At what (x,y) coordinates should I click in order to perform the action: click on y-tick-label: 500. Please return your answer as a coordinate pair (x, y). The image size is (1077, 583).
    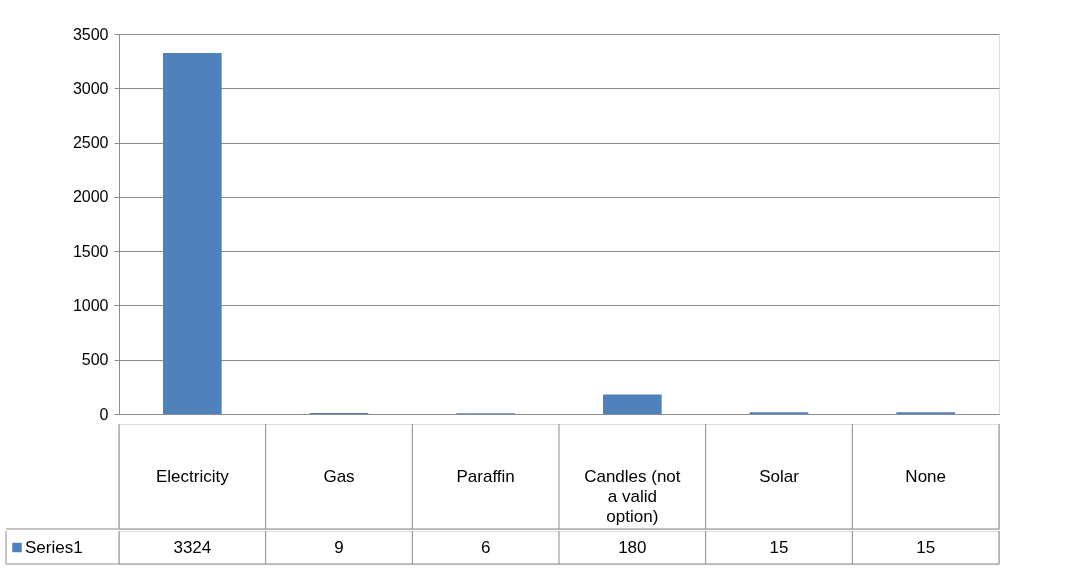
    Looking at the image, I should click on (95, 360).